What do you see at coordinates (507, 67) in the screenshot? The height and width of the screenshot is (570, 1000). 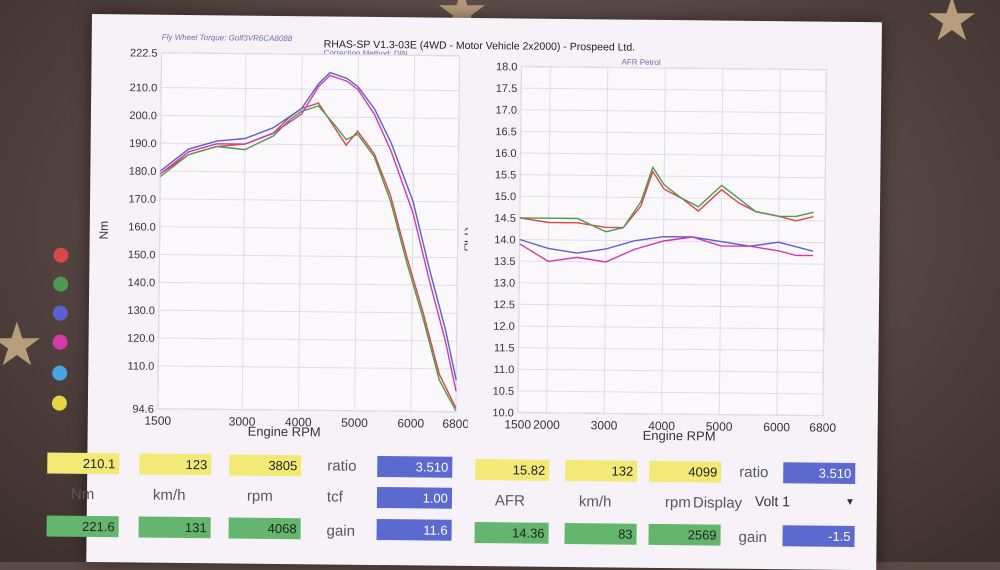 I see `afr-y-tick-label: 18.0` at bounding box center [507, 67].